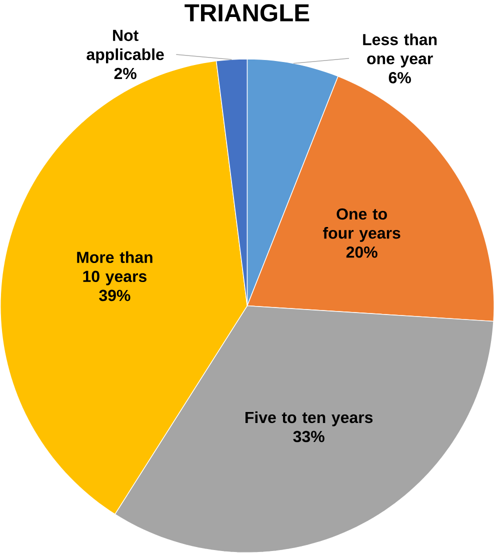  What do you see at coordinates (125, 47) in the screenshot?
I see `slice-label: Not applicable` at bounding box center [125, 47].